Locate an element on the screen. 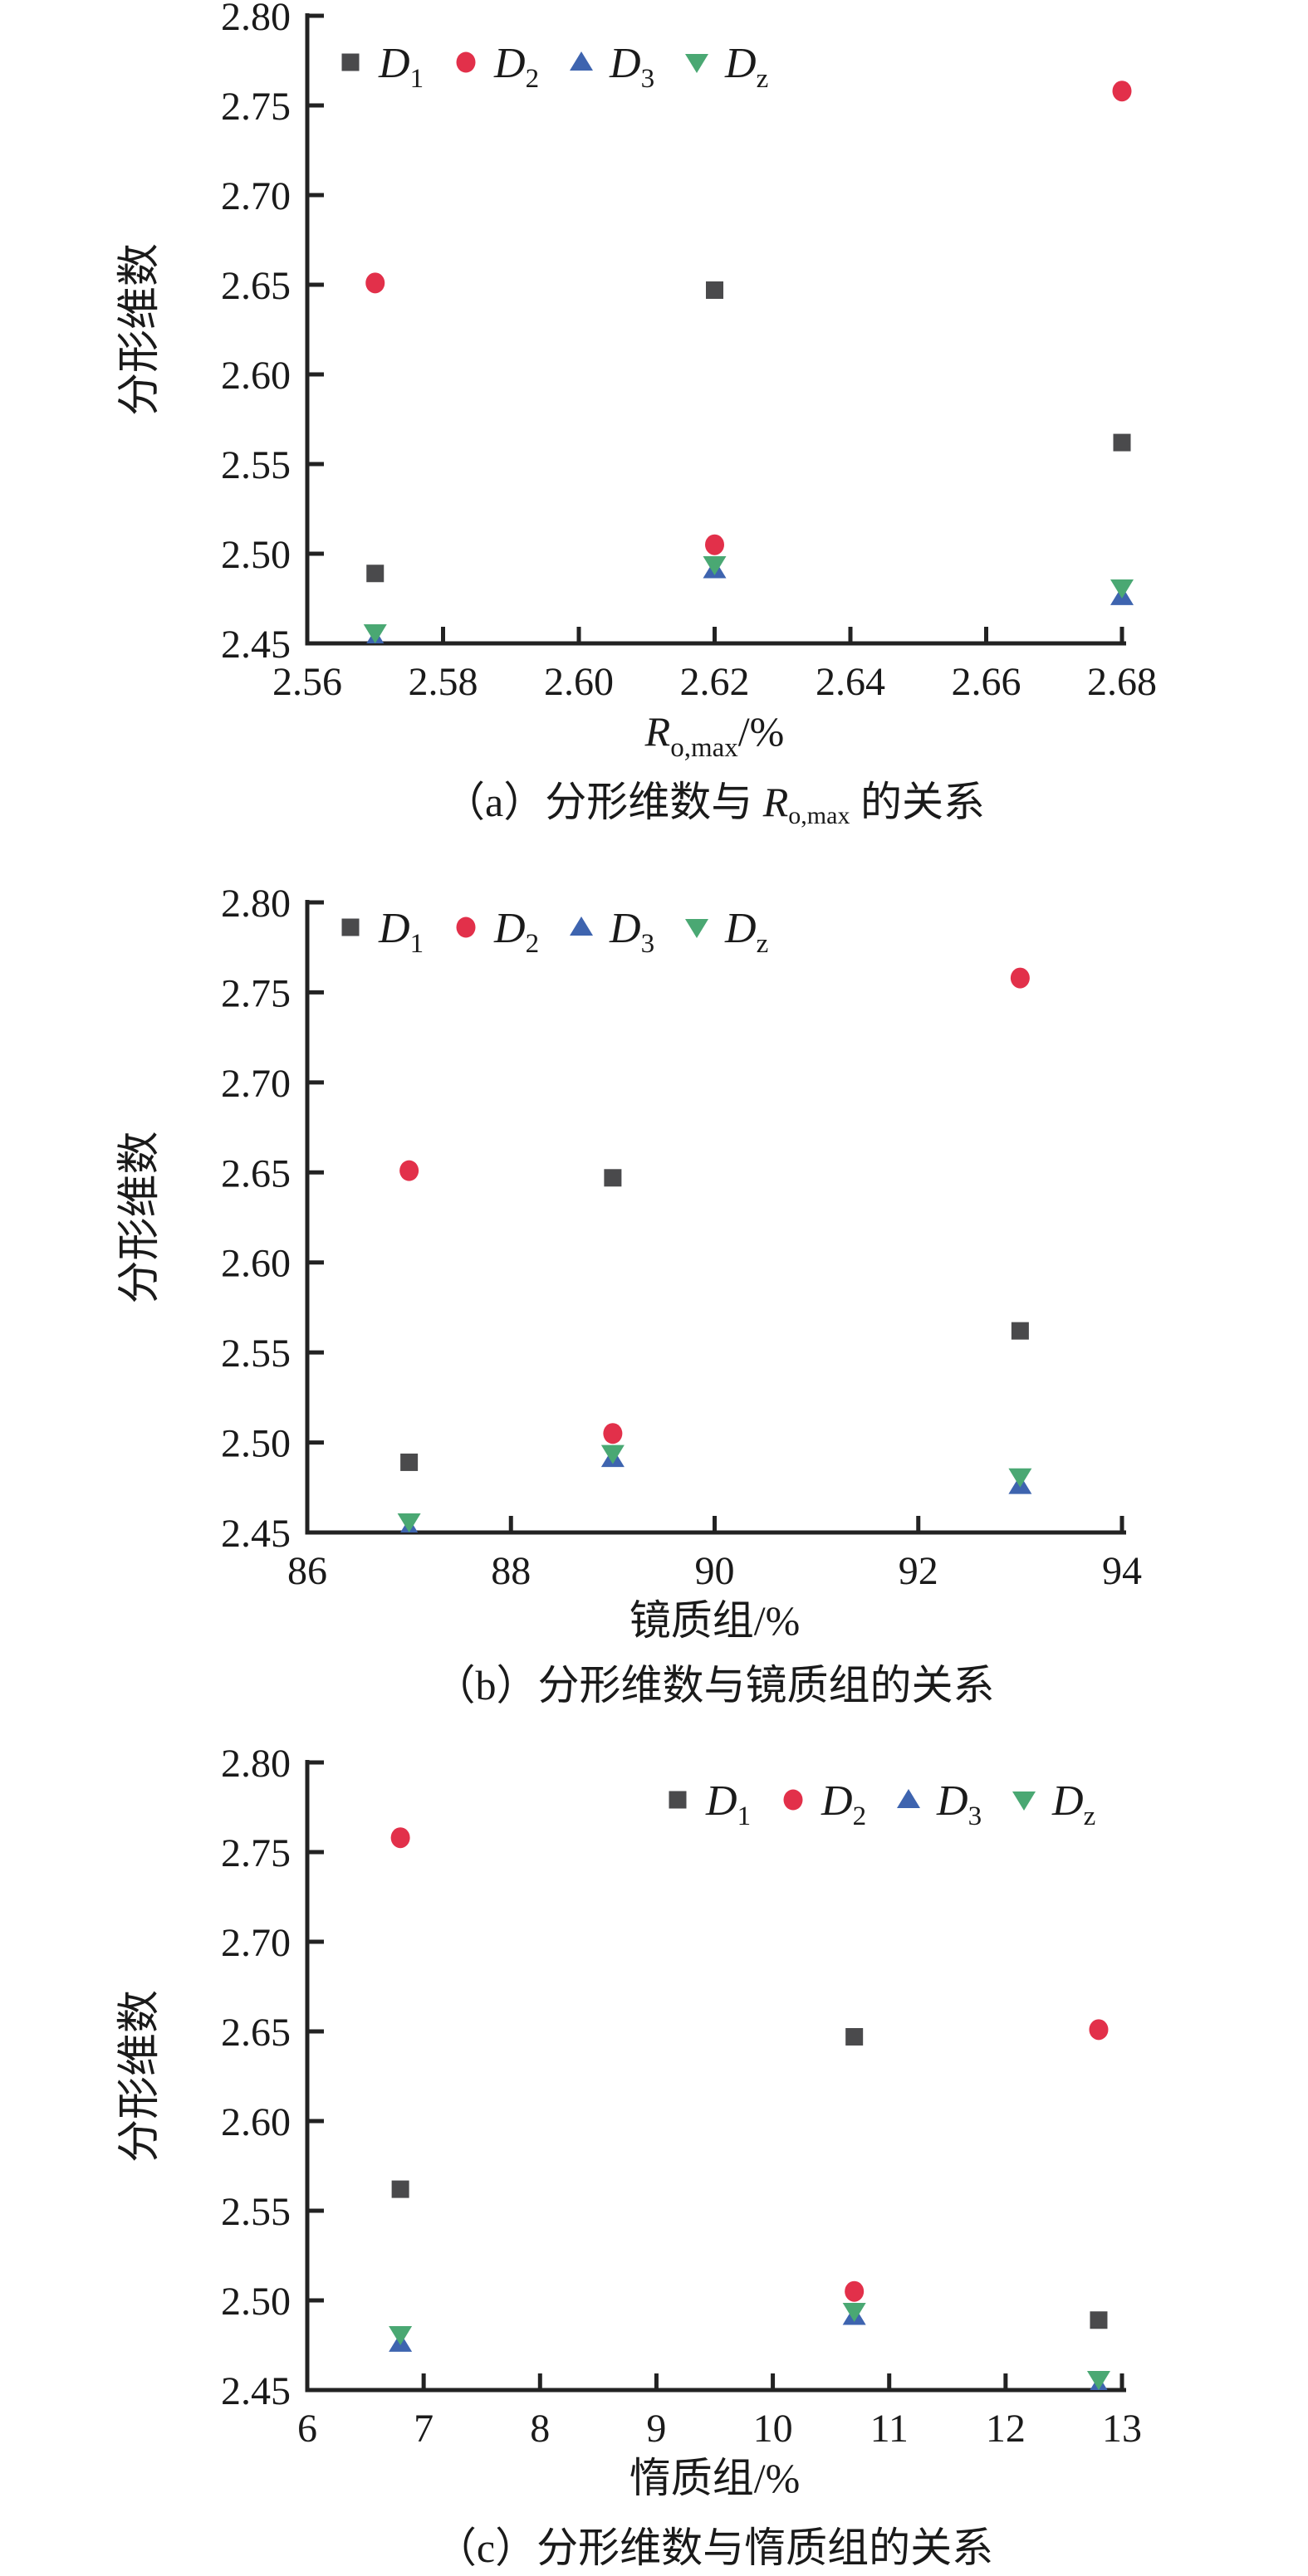  x-tick-label: 2.60 is located at coordinates (579, 682).